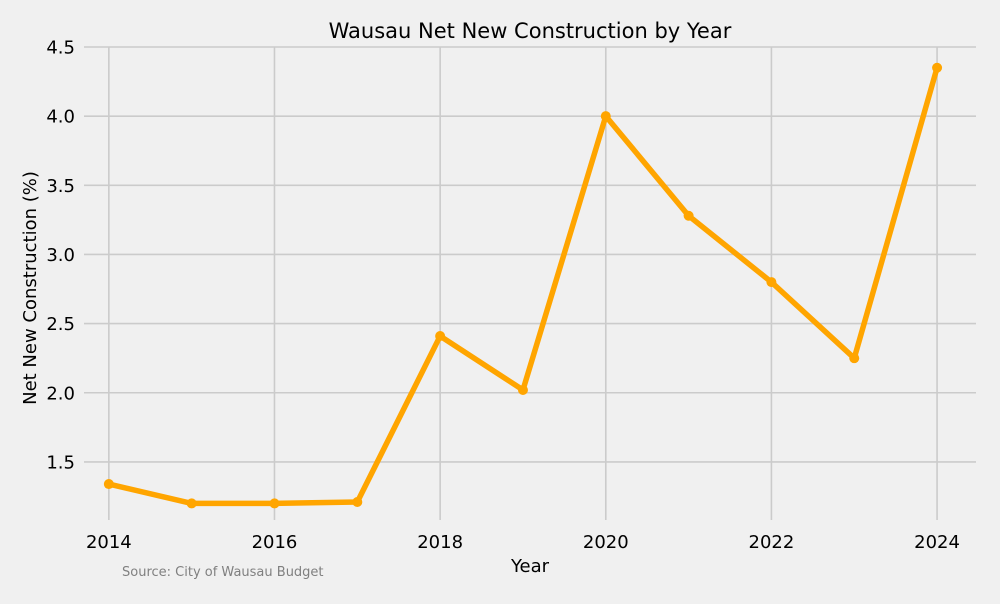 Image resolution: width=1000 pixels, height=604 pixels. What do you see at coordinates (60, 48) in the screenshot?
I see `y-tick-label: 4.5` at bounding box center [60, 48].